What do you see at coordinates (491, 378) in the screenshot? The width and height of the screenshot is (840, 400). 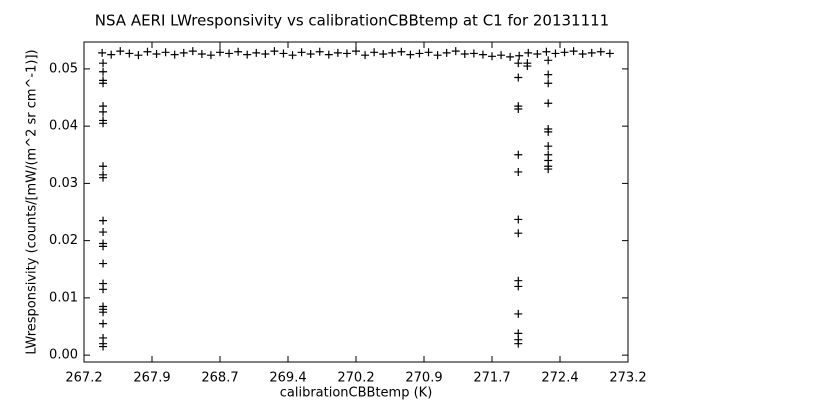 I see `x-tick-label: 271.7` at bounding box center [491, 378].